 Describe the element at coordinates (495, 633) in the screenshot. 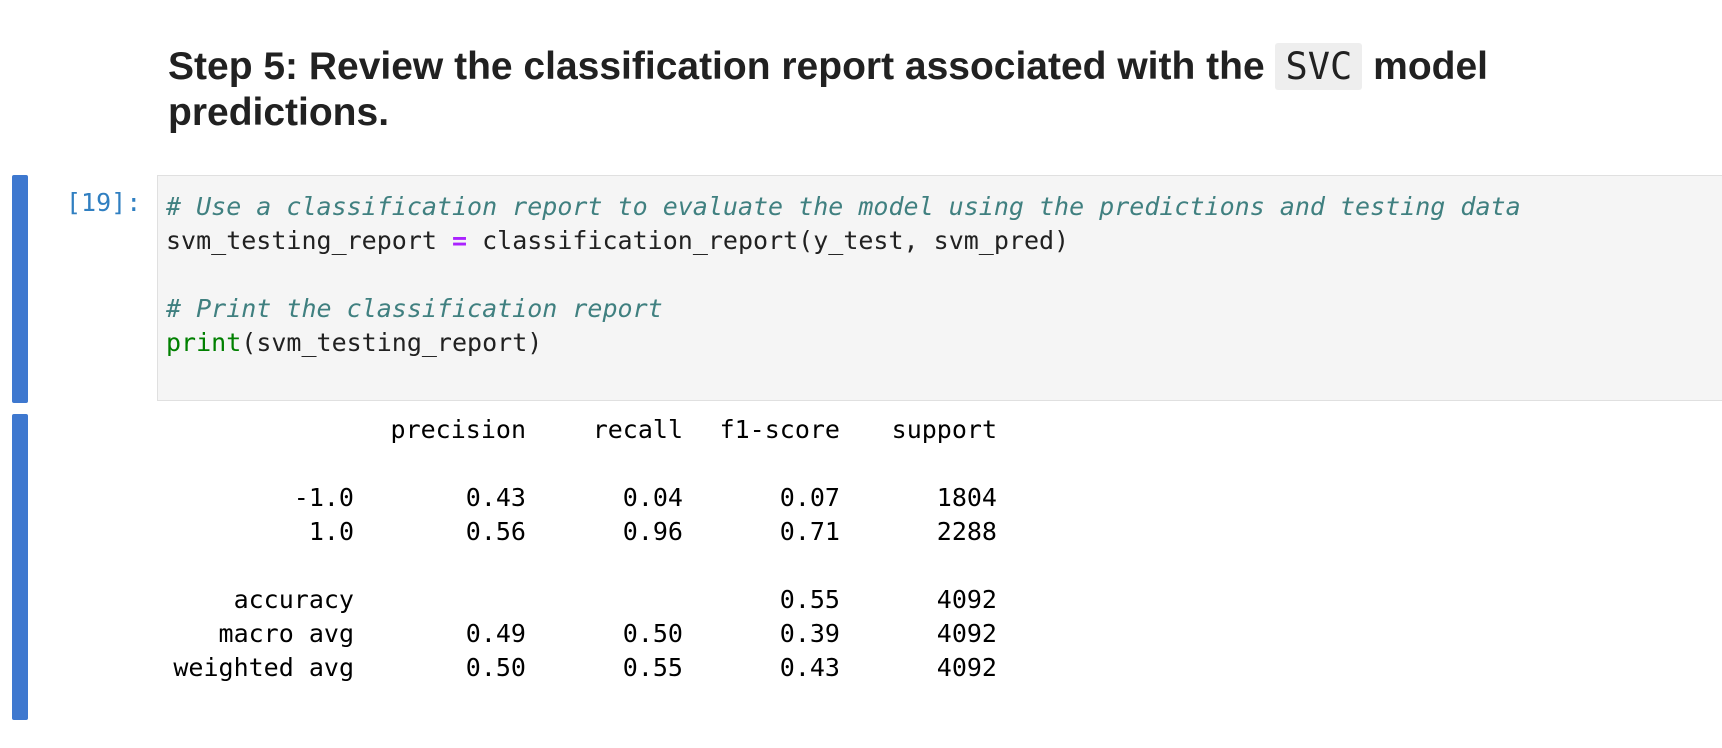

I see `report-cell: 0.49` at that location.